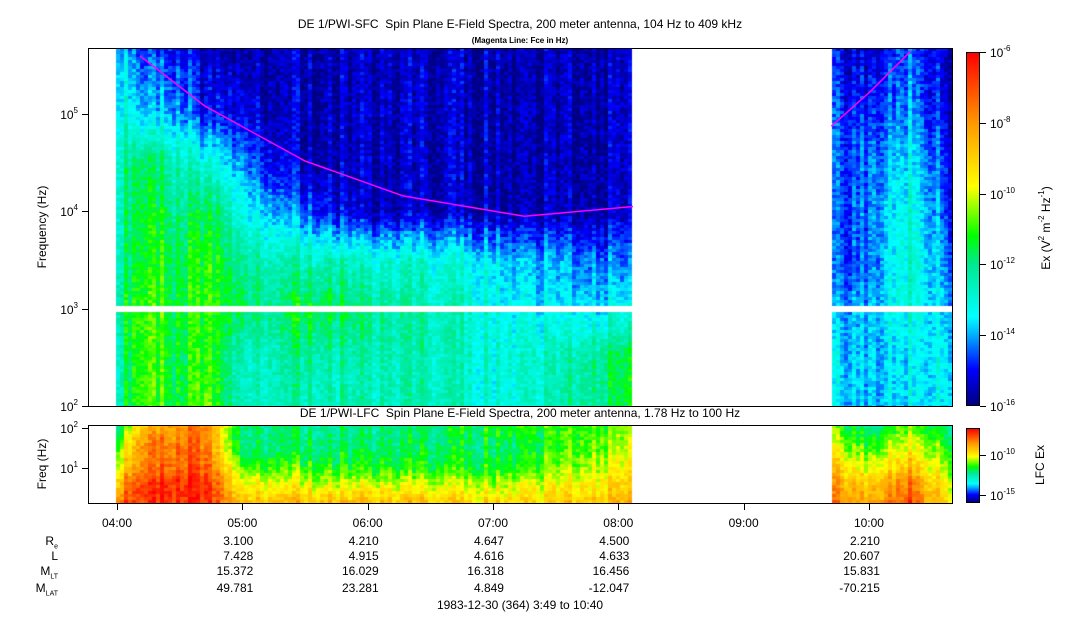 Image resolution: width=1083 pixels, height=620 pixels. I want to click on orbit-value: 4.915, so click(363, 556).